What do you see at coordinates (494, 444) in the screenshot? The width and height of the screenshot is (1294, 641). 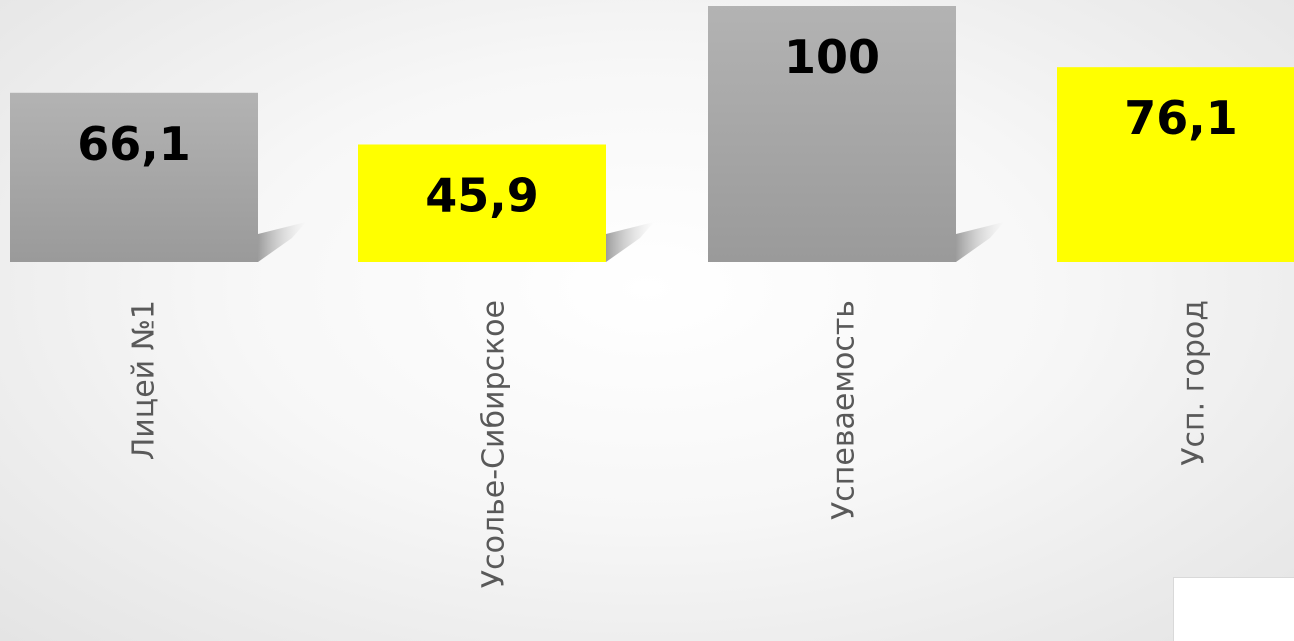 I see `x-tick-label: Усолье-Сибирское` at bounding box center [494, 444].